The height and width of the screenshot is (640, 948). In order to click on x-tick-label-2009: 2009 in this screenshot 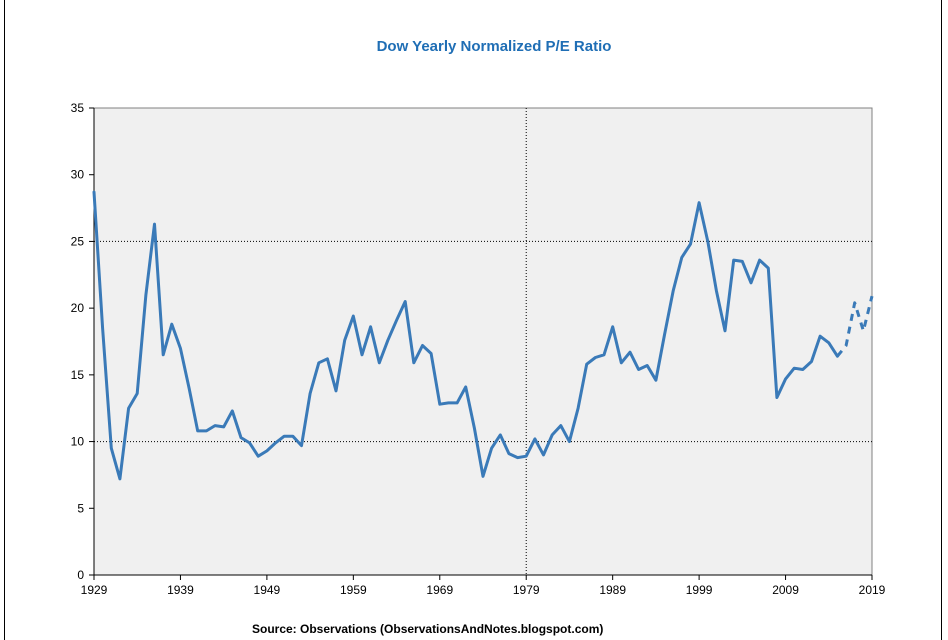, I will do `click(785, 590)`.